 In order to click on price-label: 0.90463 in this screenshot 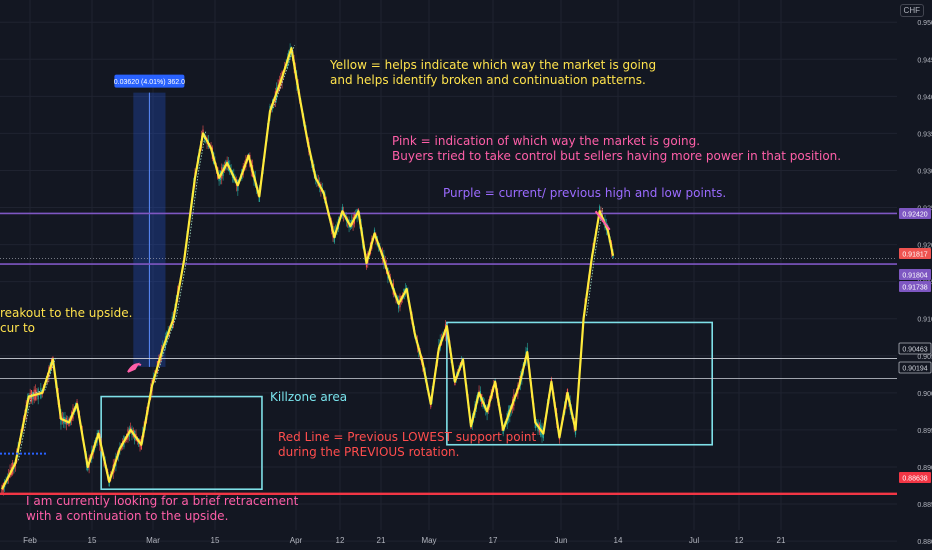, I will do `click(914, 350)`.